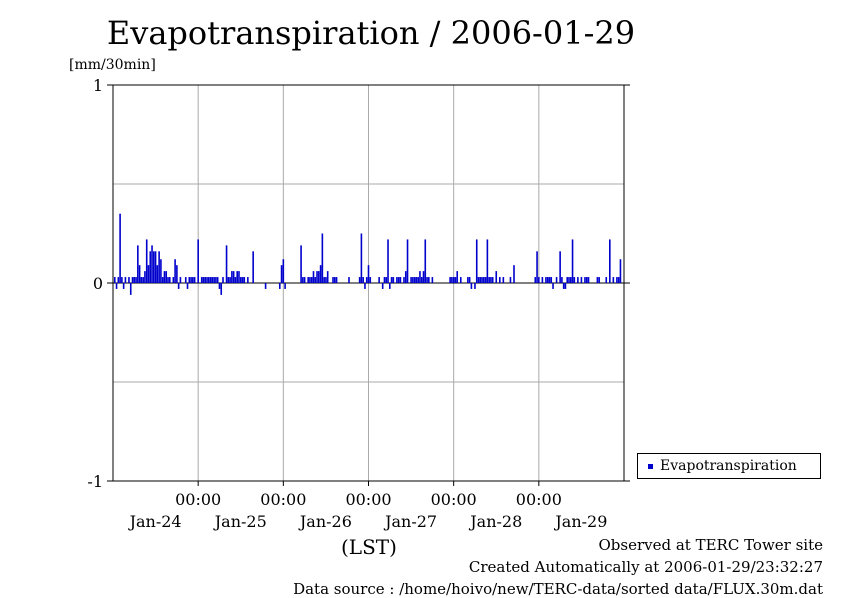  Describe the element at coordinates (112, 65) in the screenshot. I see `y-axis-unit-label: [mm/30min]` at that location.